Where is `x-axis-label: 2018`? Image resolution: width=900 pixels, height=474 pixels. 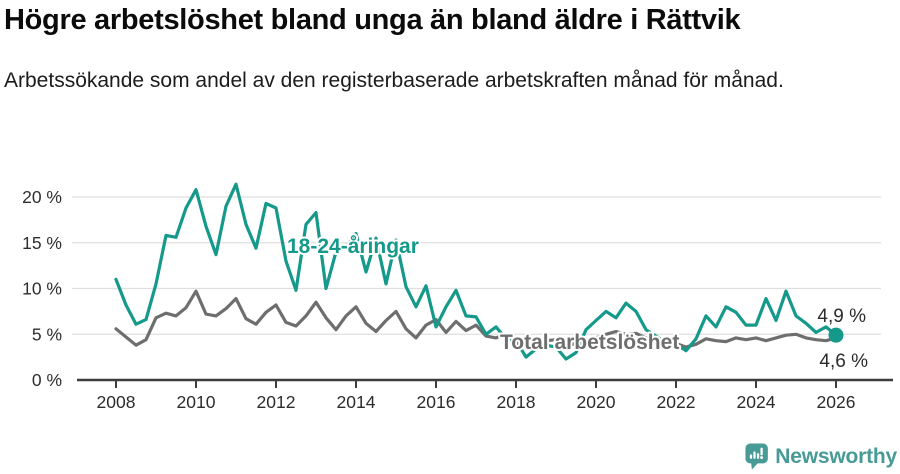 x-axis-label: 2018 is located at coordinates (516, 402).